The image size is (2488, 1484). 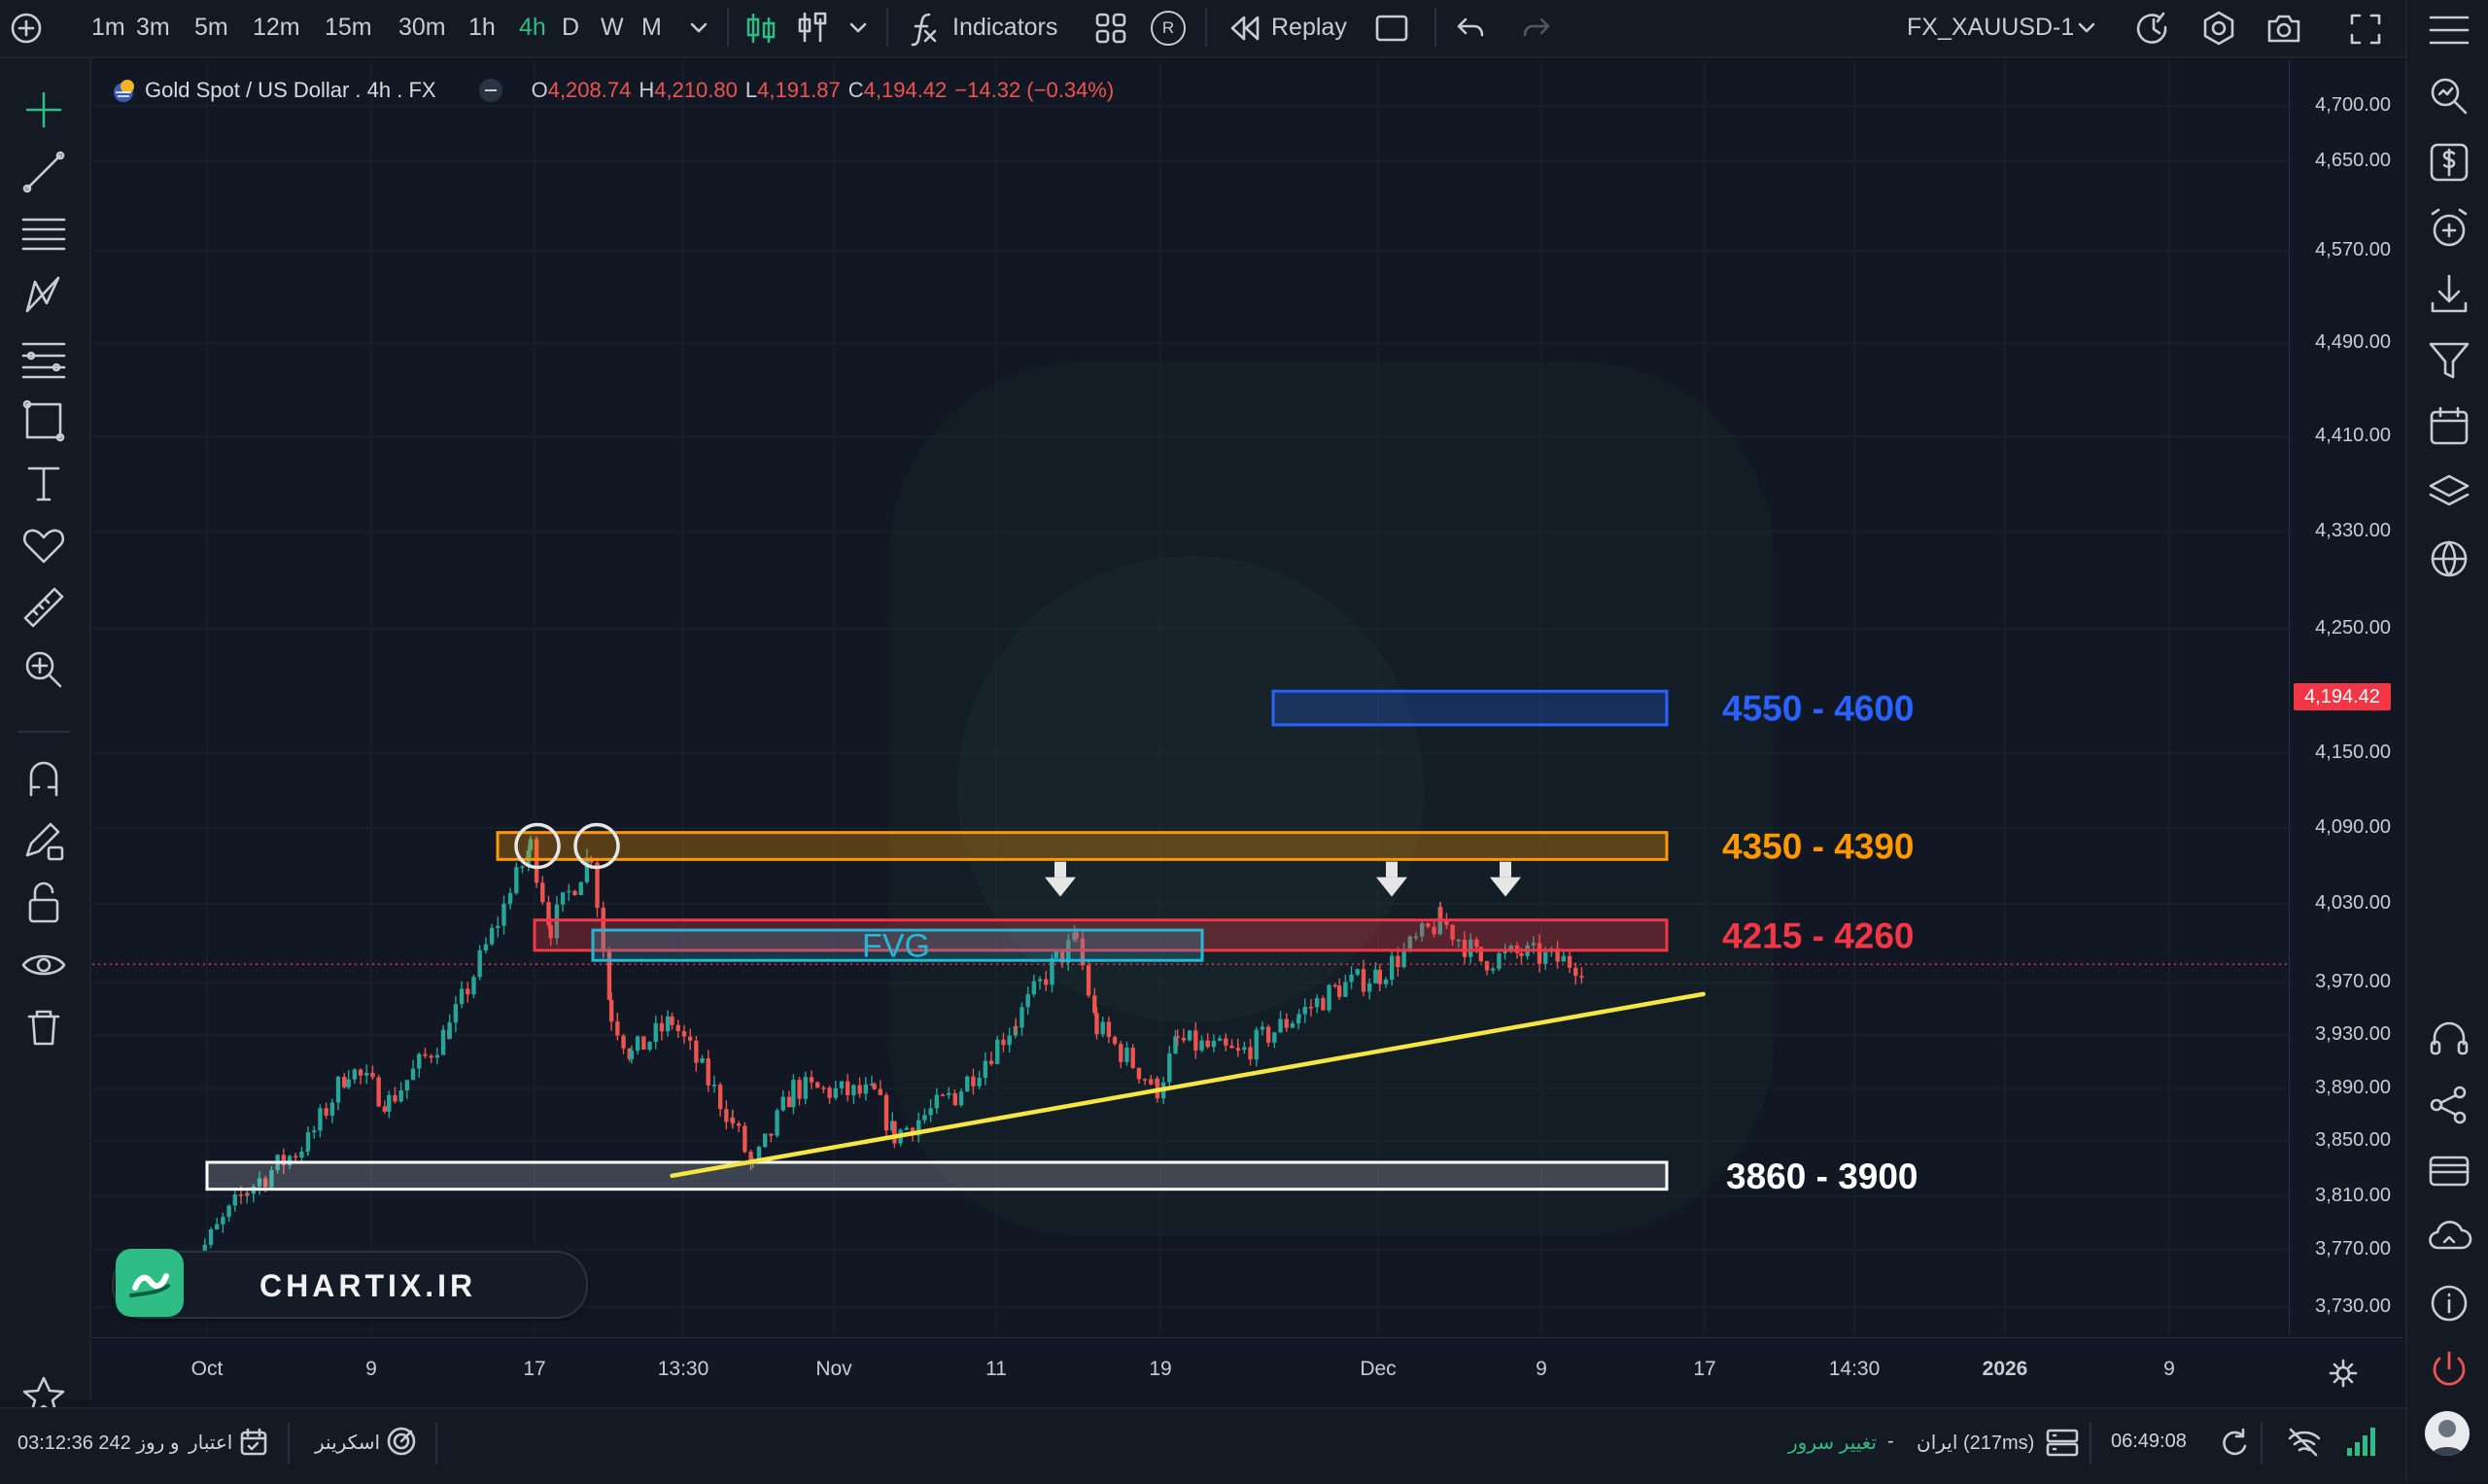 I want to click on layouts-grid-icon, so click(x=1110, y=28).